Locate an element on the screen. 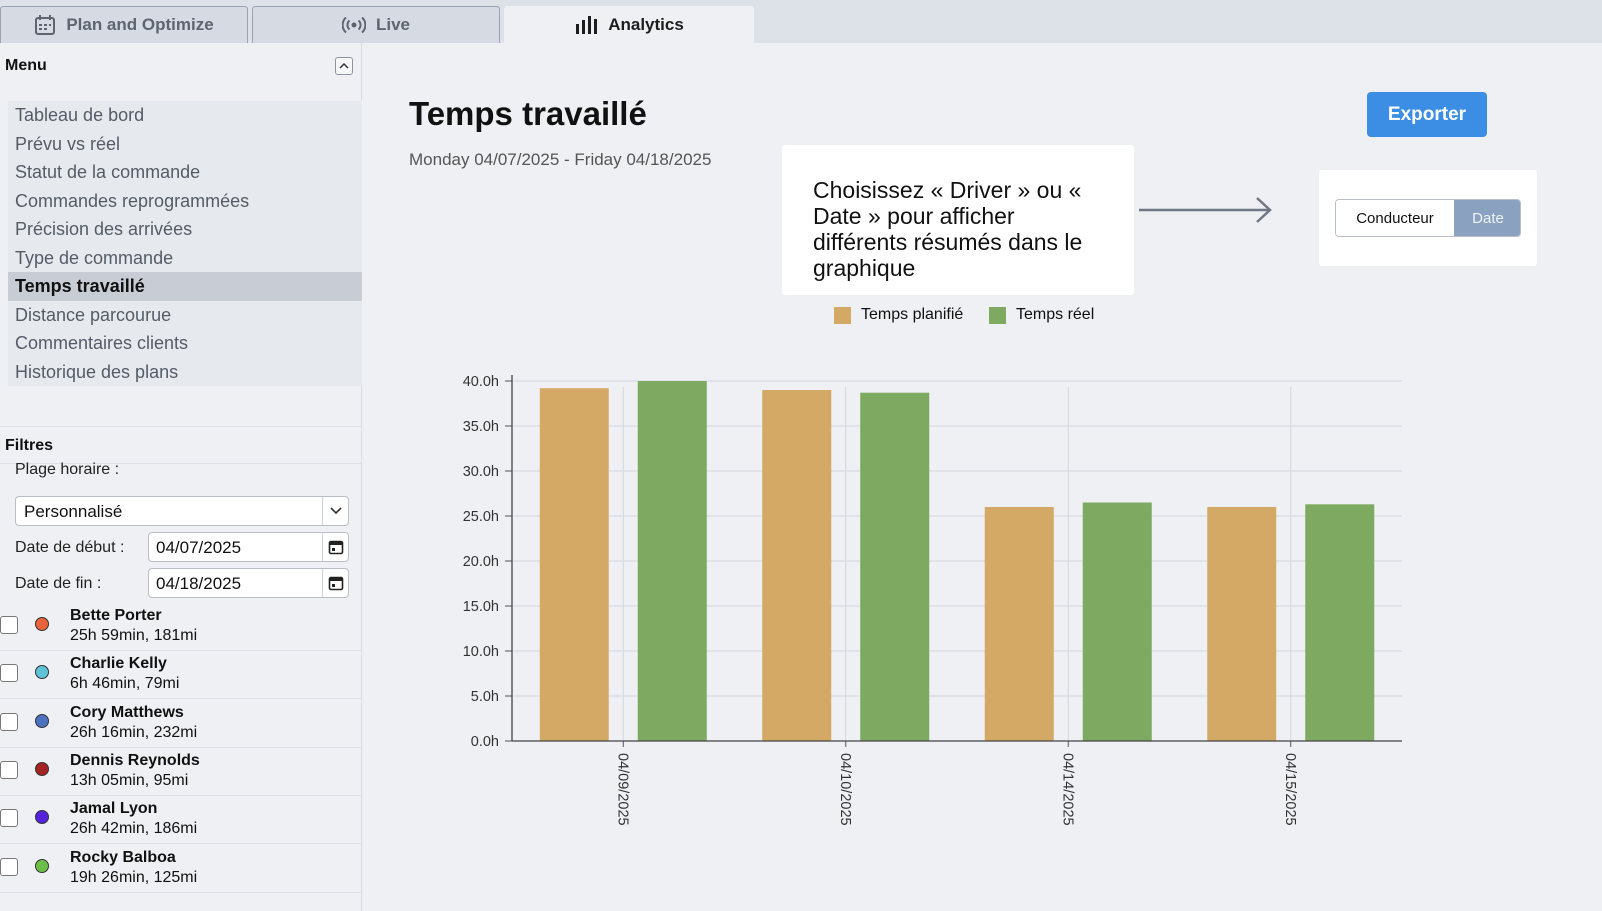  calendar-icon is located at coordinates (45, 25).